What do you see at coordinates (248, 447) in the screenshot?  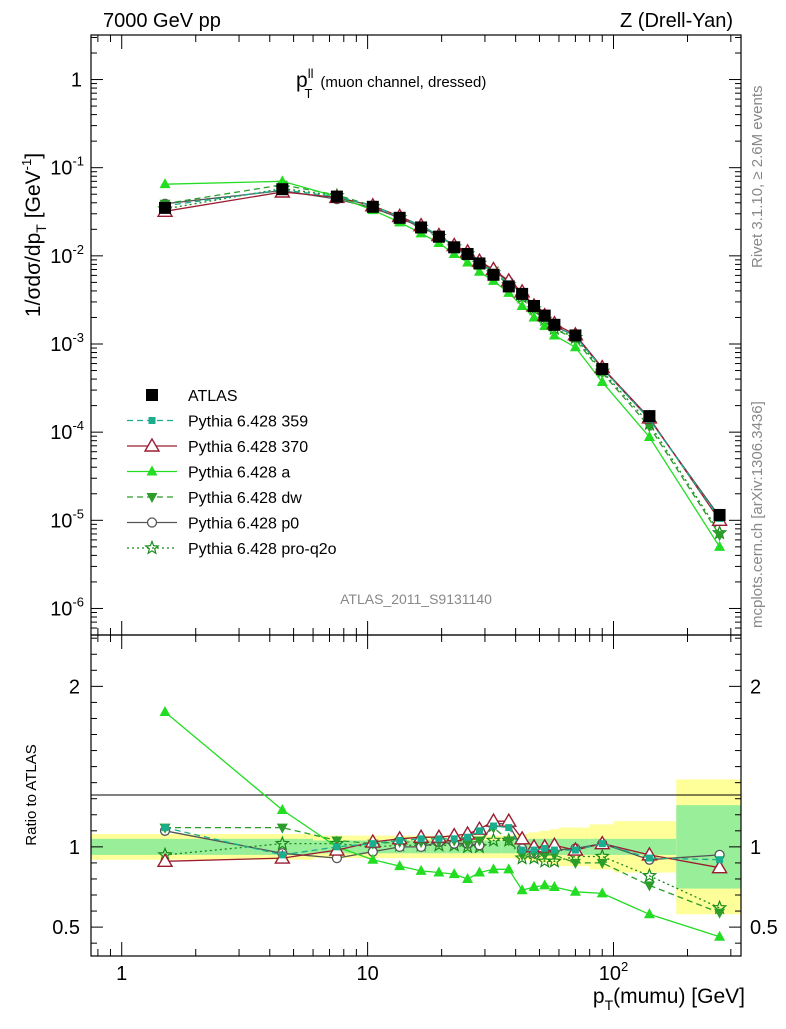 I see `legend-label: Pythia 6.428 370` at bounding box center [248, 447].